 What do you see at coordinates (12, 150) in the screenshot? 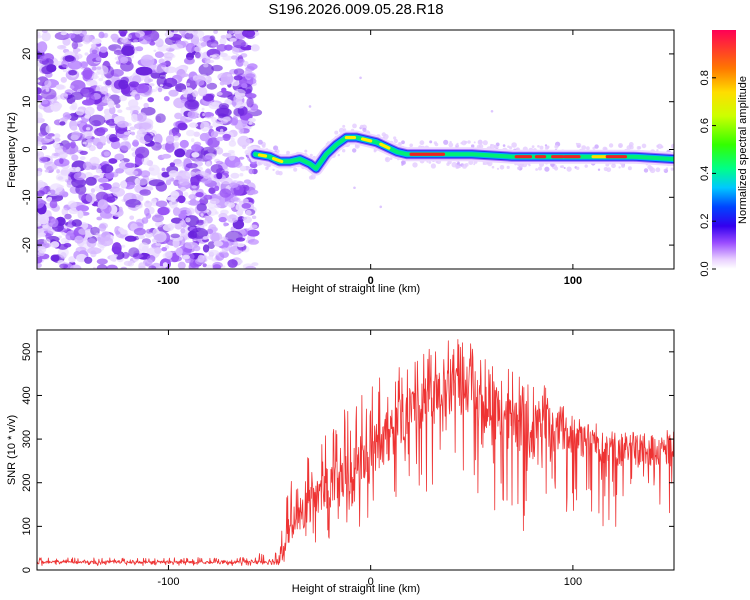
I see `spectrogram-ylabel: Frequency (Hz)` at bounding box center [12, 150].